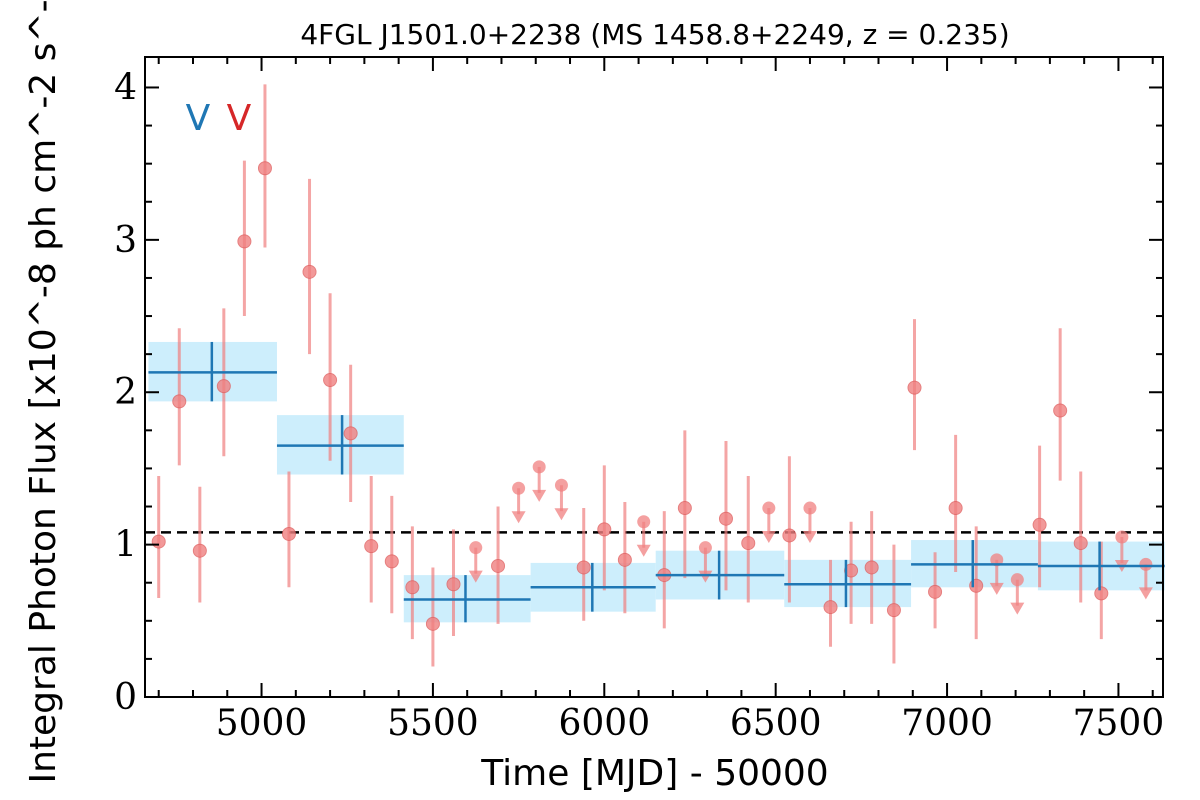 This screenshot has width=1200, height=800. I want to click on v-marker-1: V, so click(239, 118).